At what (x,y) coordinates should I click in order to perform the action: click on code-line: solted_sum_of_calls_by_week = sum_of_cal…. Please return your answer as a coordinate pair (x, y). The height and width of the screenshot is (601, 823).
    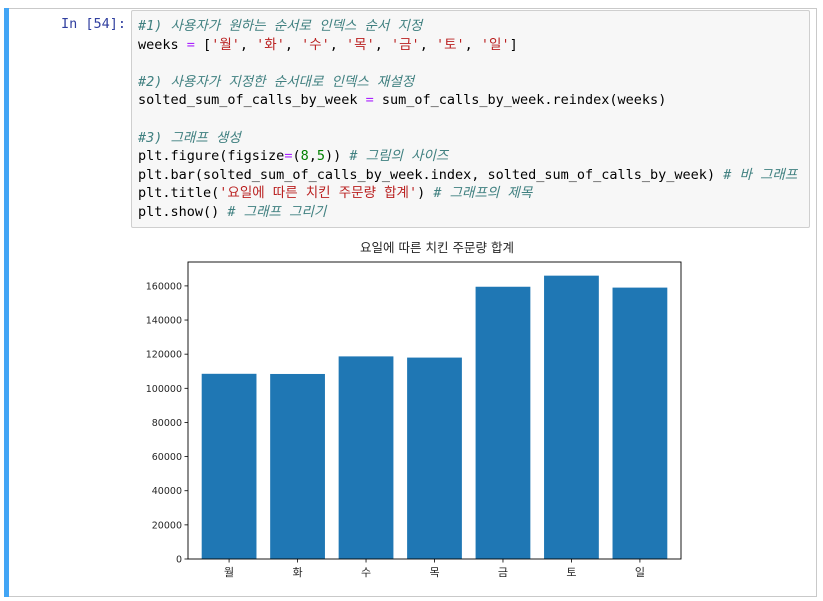
    Looking at the image, I should click on (473, 100).